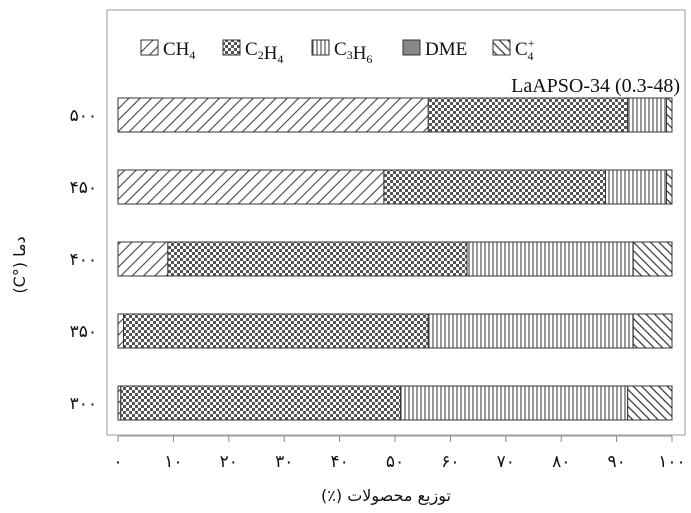 Image resolution: width=691 pixels, height=513 pixels. I want to click on y-tick-label: ۳۵۰, so click(83, 332).